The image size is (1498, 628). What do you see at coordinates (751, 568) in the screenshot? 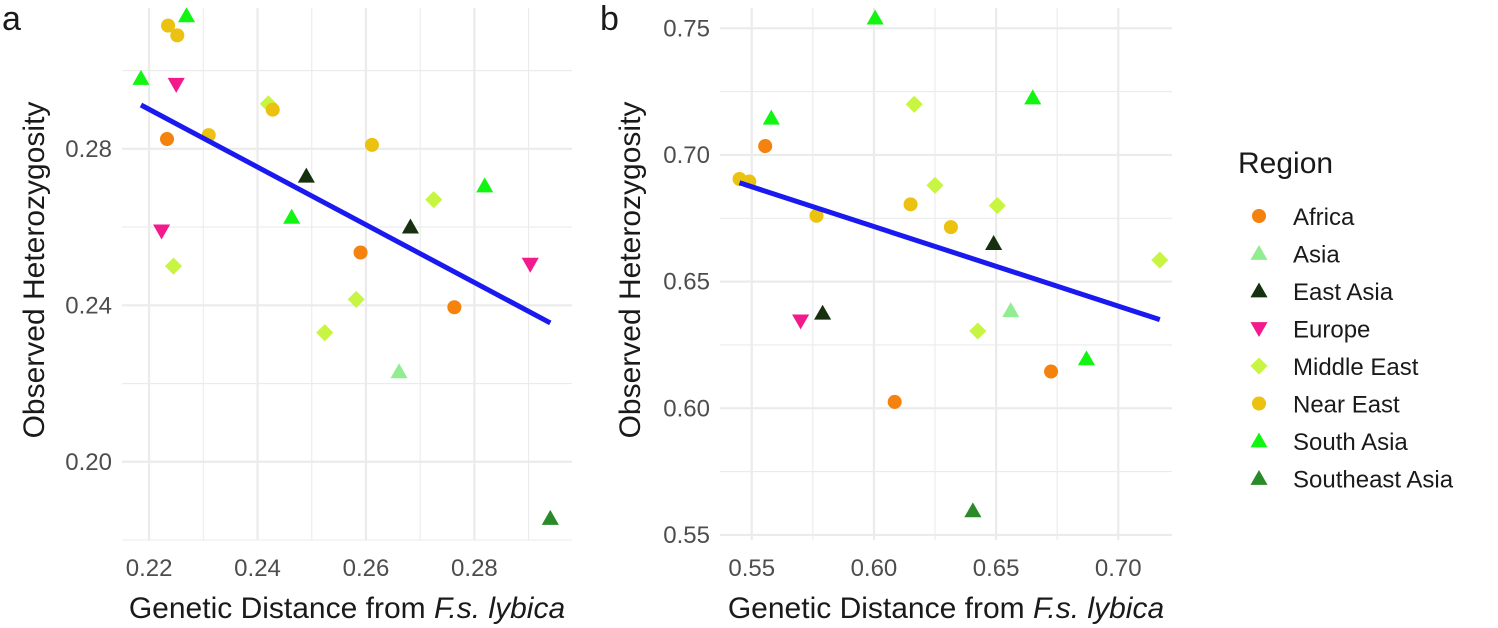
I see `x-tick-label: 0.55` at bounding box center [751, 568].